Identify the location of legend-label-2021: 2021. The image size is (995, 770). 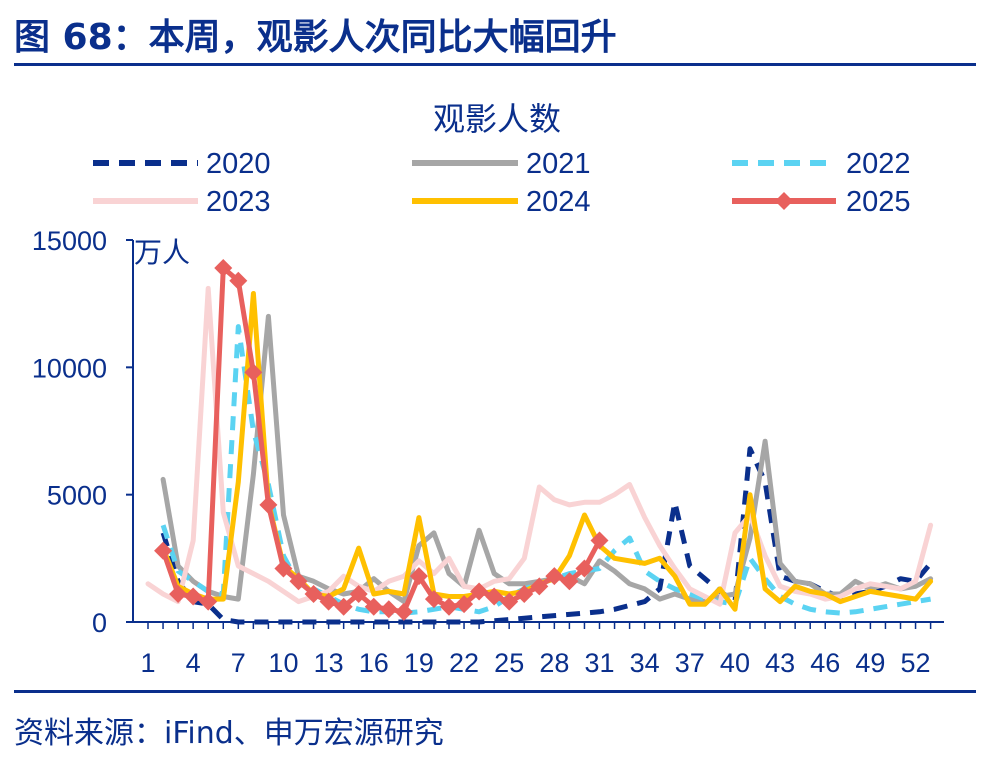
(558, 164).